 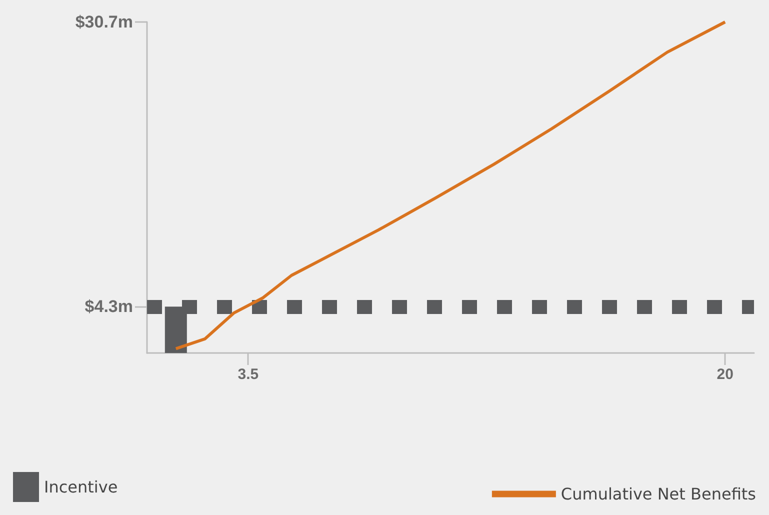 What do you see at coordinates (248, 374) in the screenshot?
I see `x-tick-label: 3.5` at bounding box center [248, 374].